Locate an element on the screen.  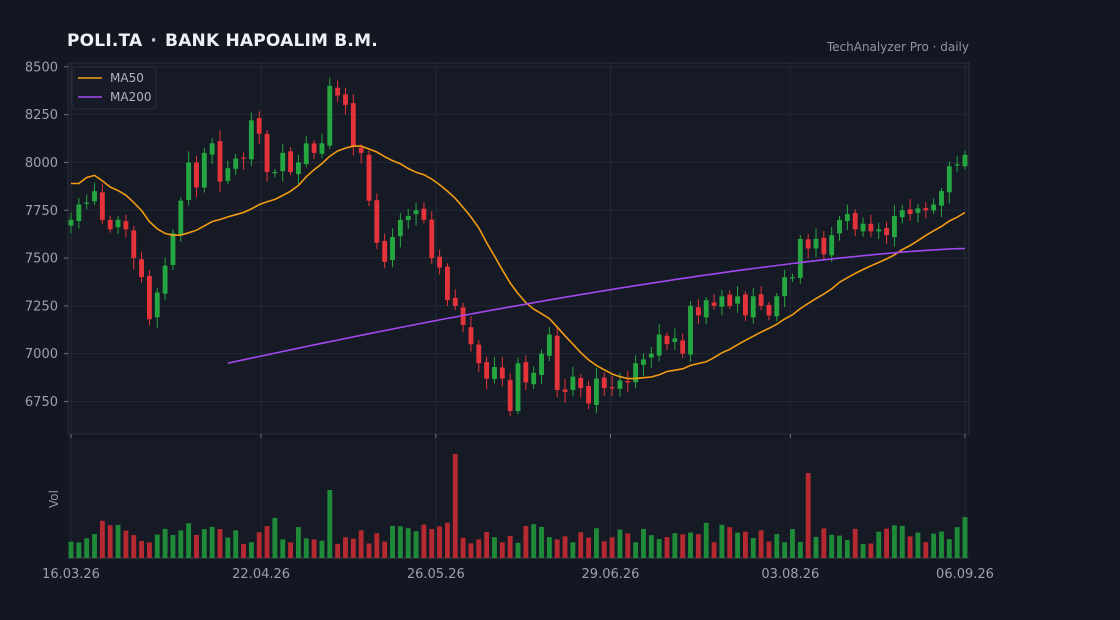
y-tick-label: 7000 is located at coordinates (41, 354).